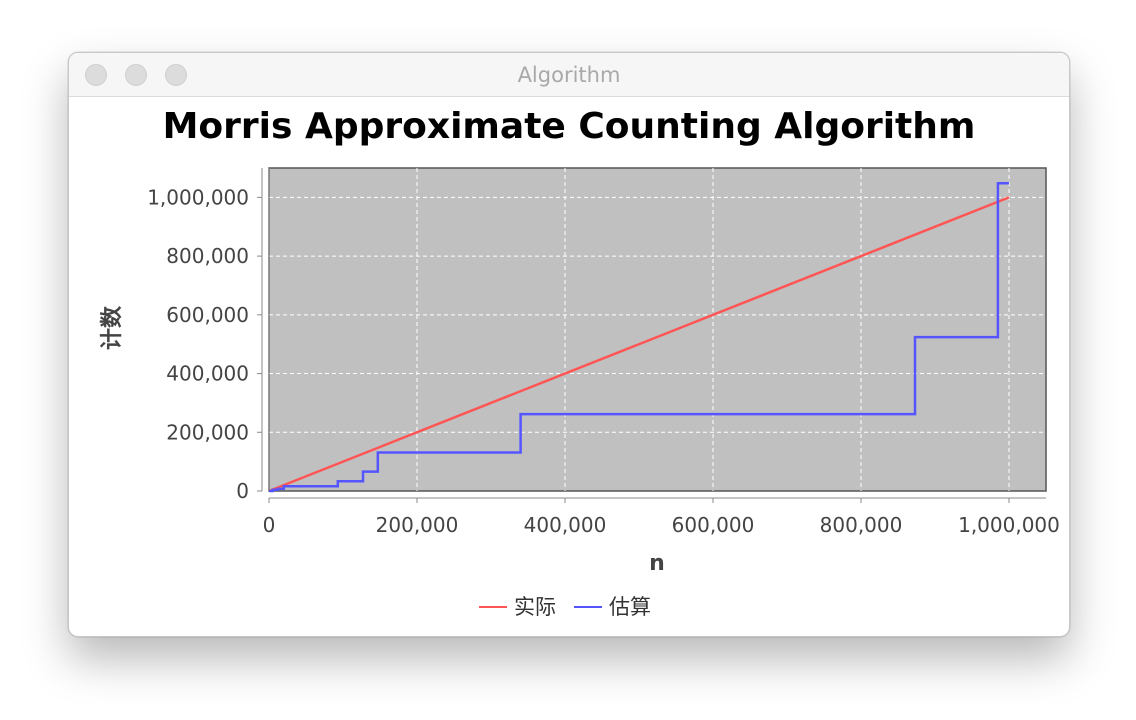 The height and width of the screenshot is (720, 1136). What do you see at coordinates (176, 75) in the screenshot?
I see `zoom-button` at bounding box center [176, 75].